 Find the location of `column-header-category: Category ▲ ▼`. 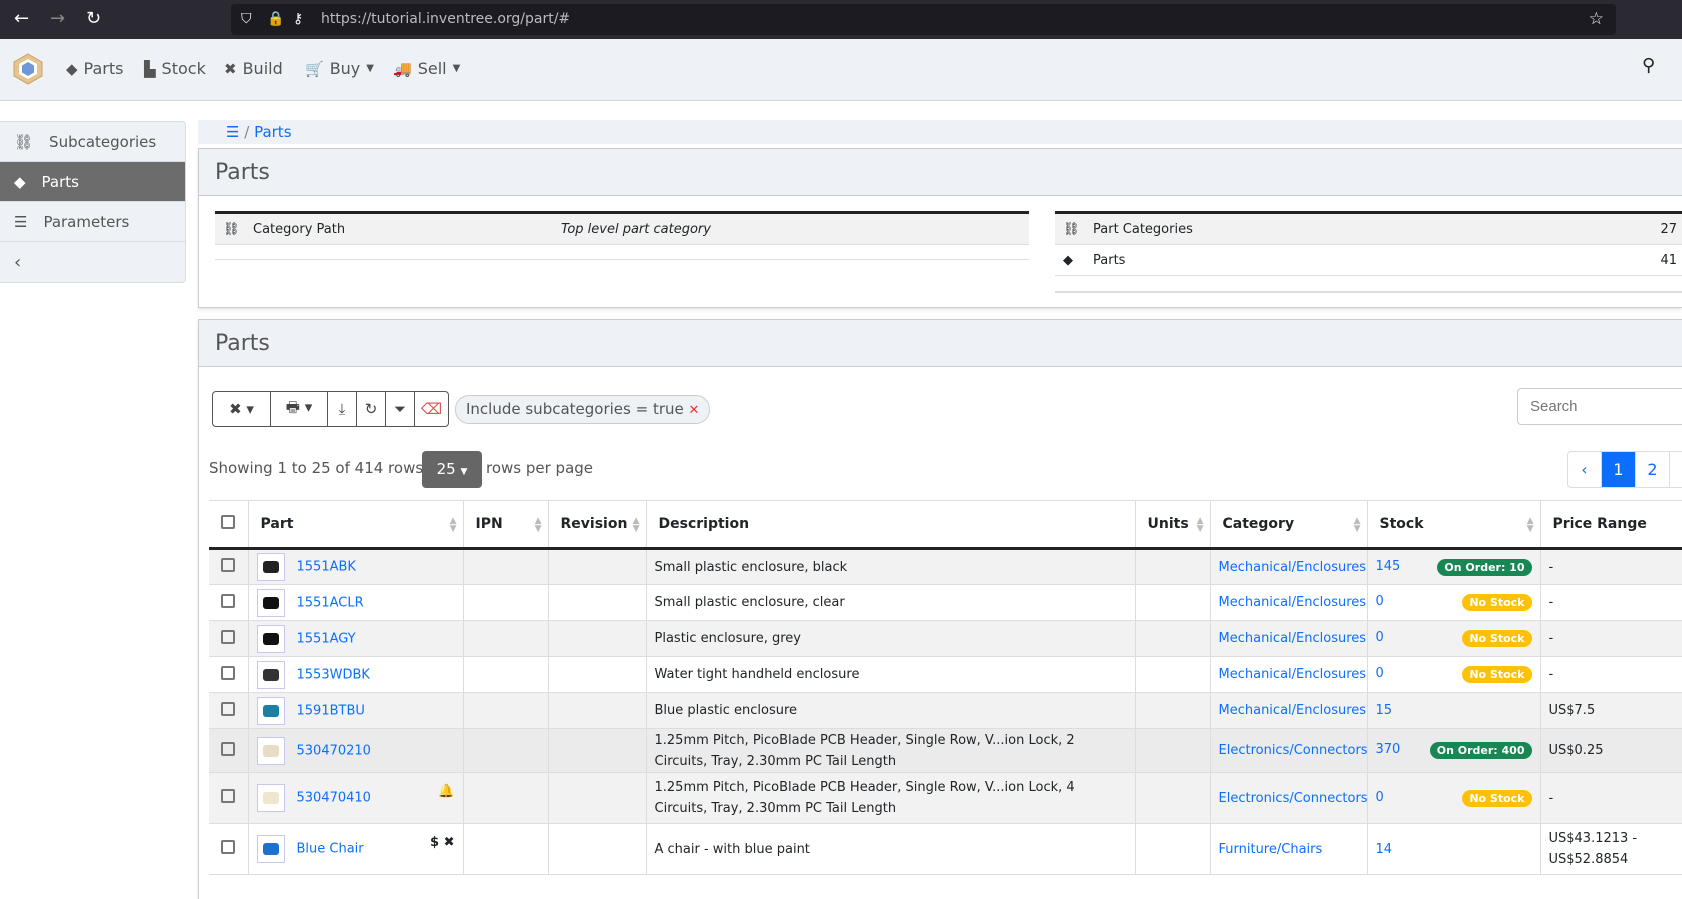

column-header-category: Category ▲ ▼ is located at coordinates (1289, 525).